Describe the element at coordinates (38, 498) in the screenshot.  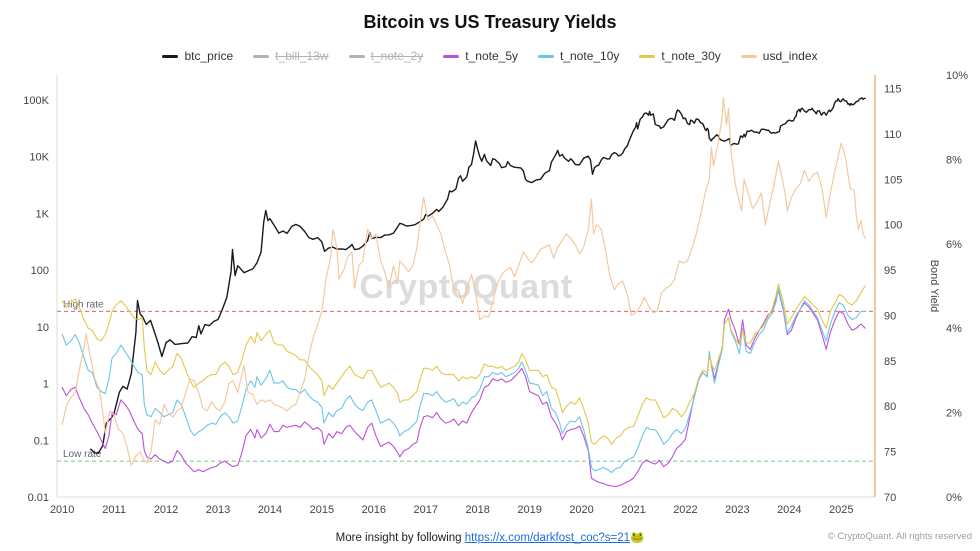
I see `left-axis-tick: 0.01` at that location.